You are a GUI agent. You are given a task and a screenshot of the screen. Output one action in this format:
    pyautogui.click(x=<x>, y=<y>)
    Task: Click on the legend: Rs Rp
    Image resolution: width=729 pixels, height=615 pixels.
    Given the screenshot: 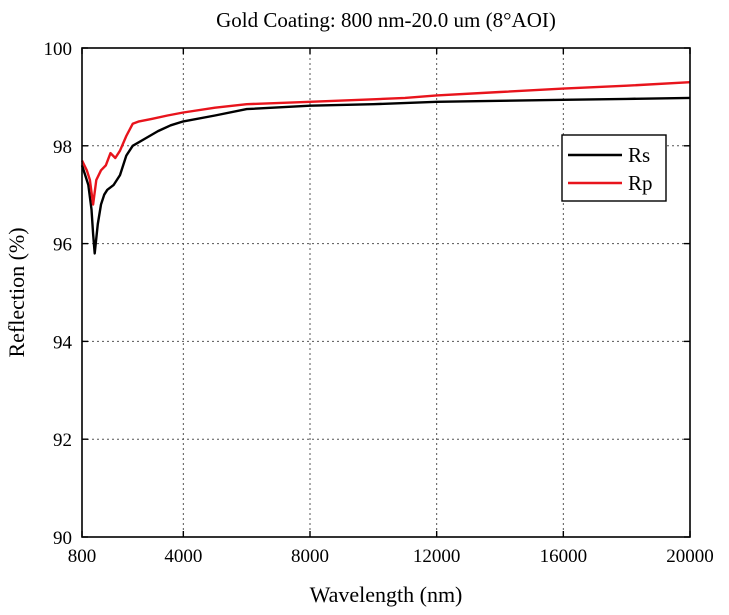 What is the action you would take?
    pyautogui.click(x=614, y=168)
    